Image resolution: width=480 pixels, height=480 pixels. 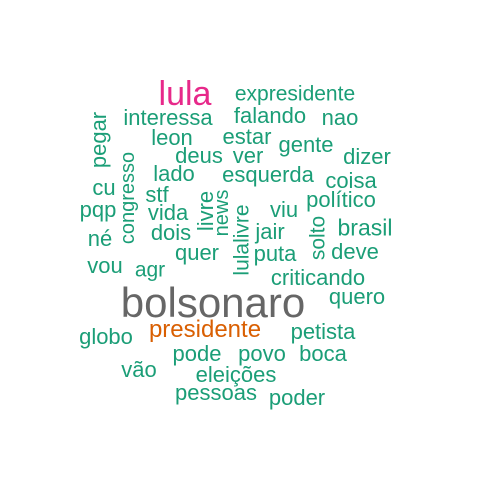 What do you see at coordinates (318, 238) in the screenshot?
I see `word-solto: solto` at bounding box center [318, 238].